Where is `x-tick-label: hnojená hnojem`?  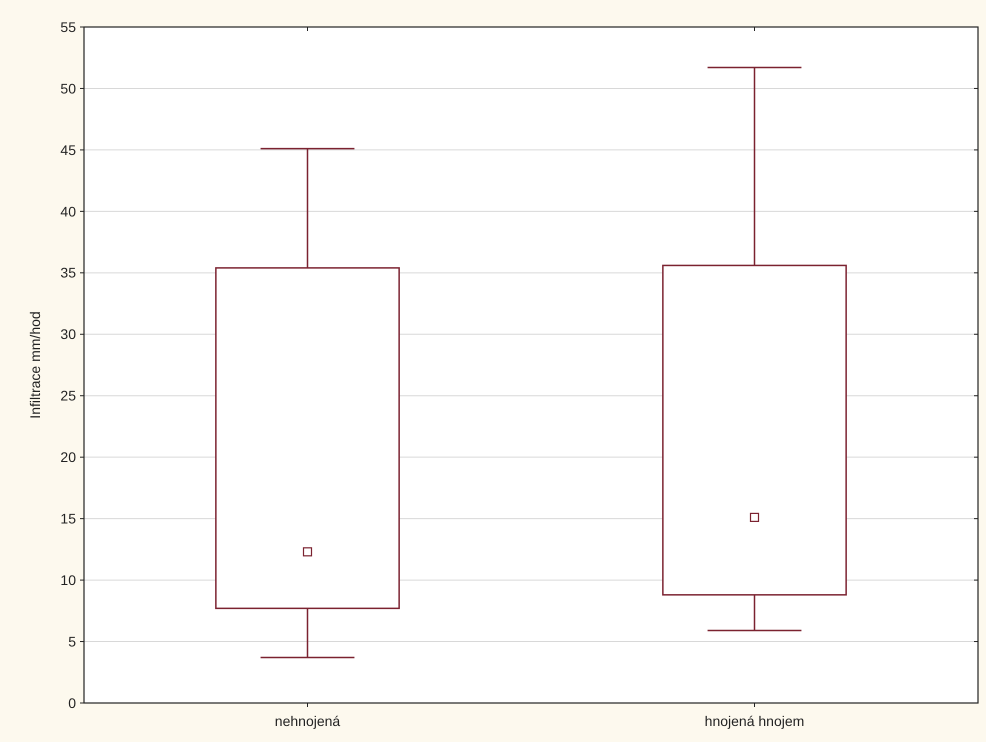 x-tick-label: hnojená hnojem is located at coordinates (754, 721).